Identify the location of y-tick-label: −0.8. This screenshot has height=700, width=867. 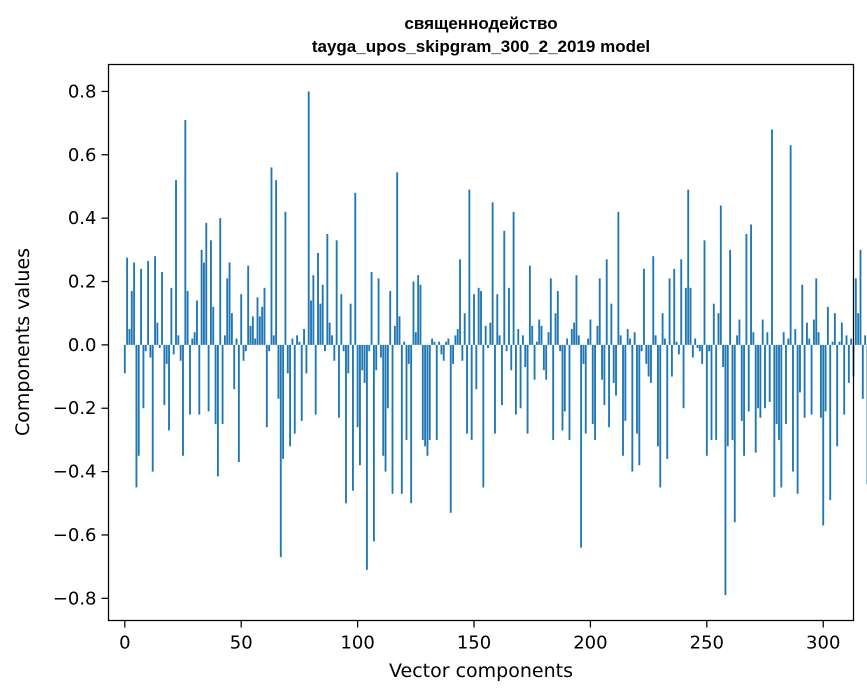
(75, 598).